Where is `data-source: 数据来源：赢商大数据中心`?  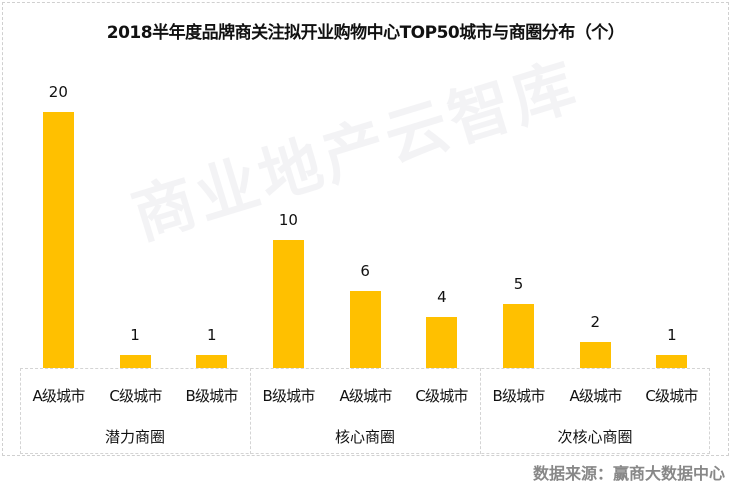 data-source: 数据来源：赢商大数据中心 is located at coordinates (628, 473).